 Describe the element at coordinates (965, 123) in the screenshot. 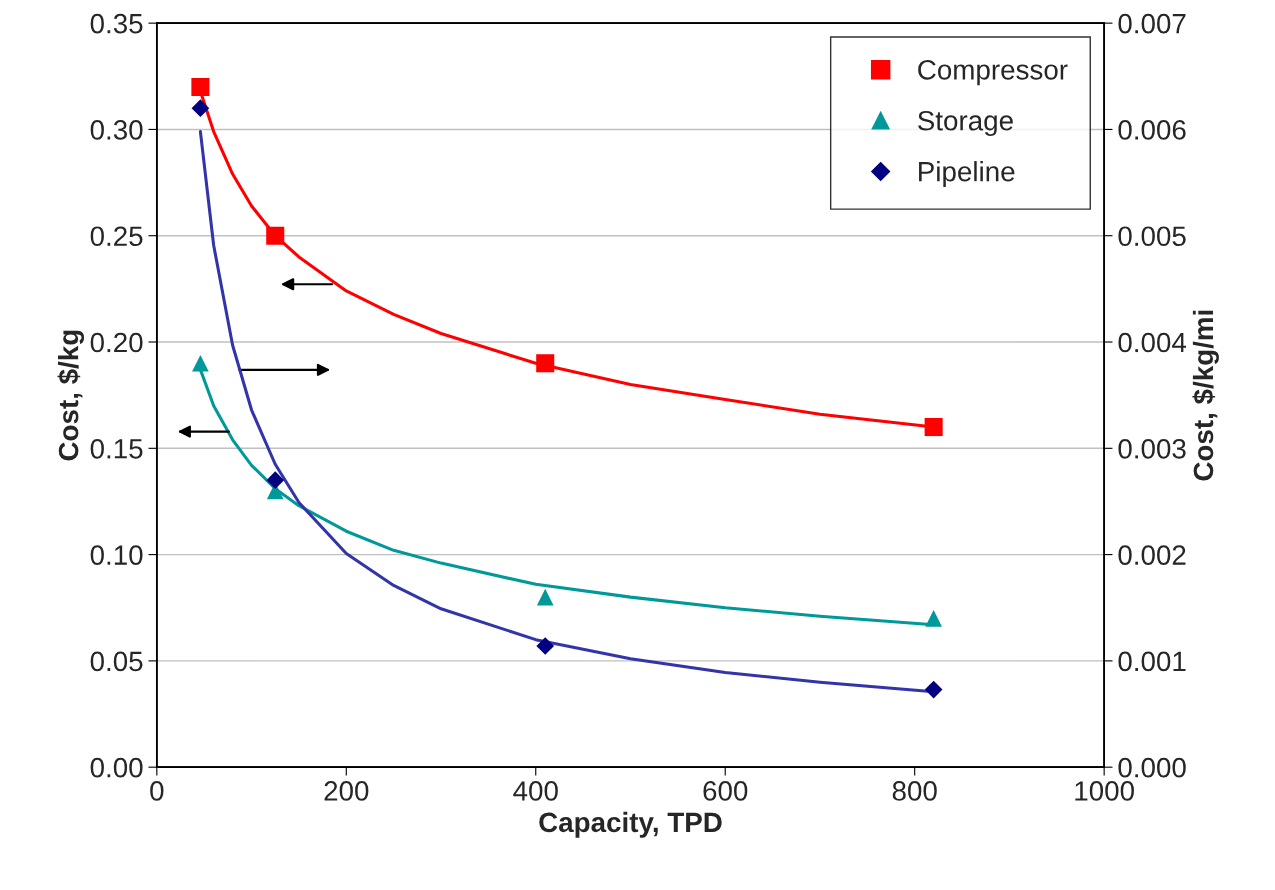

I see `legend-label: Storage` at that location.